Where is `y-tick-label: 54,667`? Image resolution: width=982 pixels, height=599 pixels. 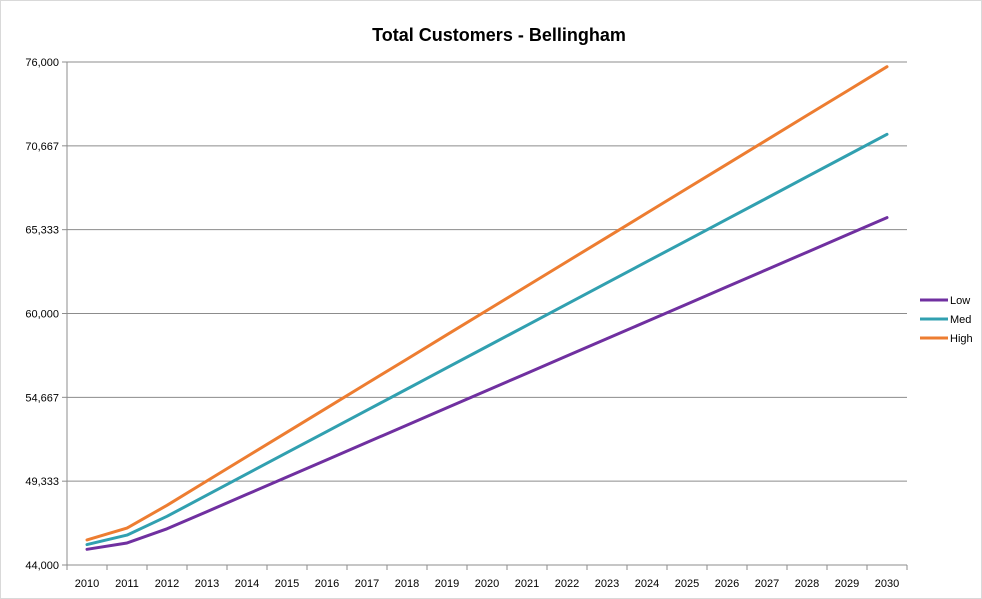 y-tick-label: 54,667 is located at coordinates (42, 398).